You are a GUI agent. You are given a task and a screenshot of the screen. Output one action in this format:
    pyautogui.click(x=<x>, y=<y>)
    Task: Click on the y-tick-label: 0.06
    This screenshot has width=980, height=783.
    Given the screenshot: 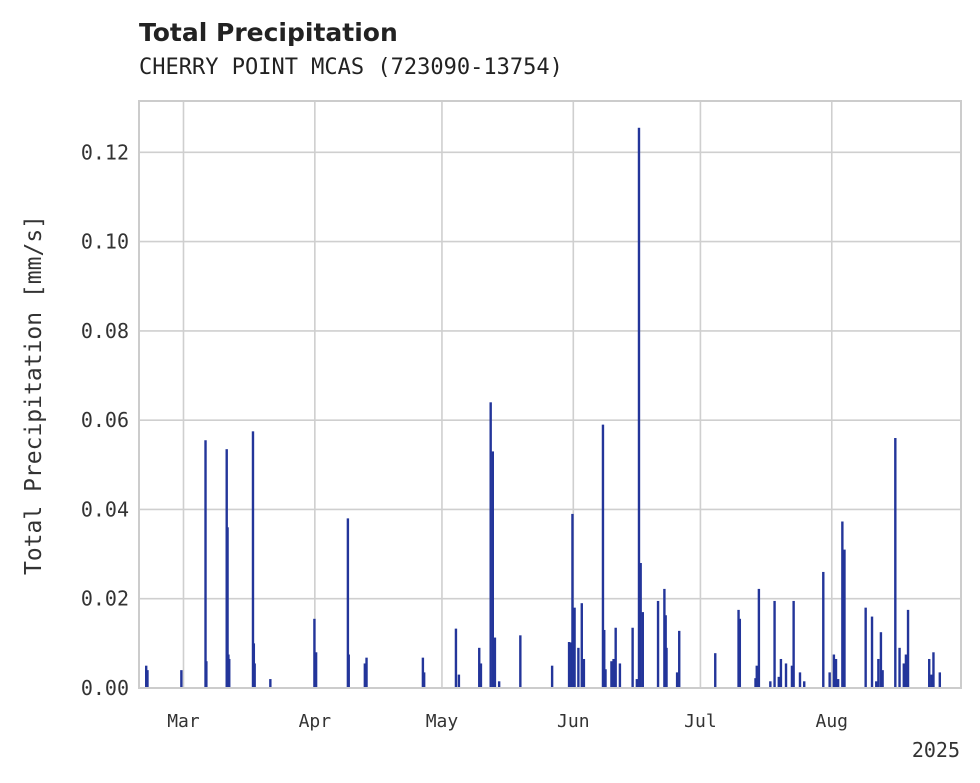 What is the action you would take?
    pyautogui.click(x=105, y=420)
    